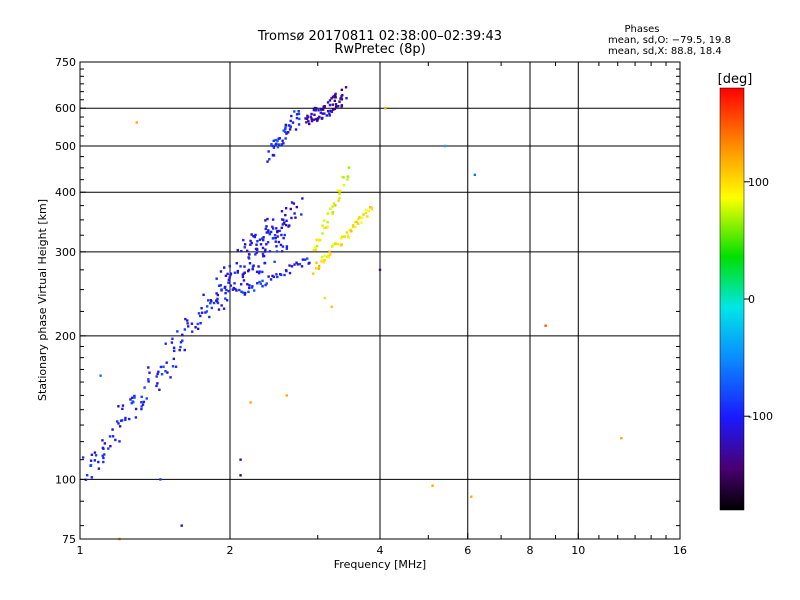 The width and height of the screenshot is (800, 600). What do you see at coordinates (751, 299) in the screenshot?
I see `colorbar-tick-label: 0` at bounding box center [751, 299].